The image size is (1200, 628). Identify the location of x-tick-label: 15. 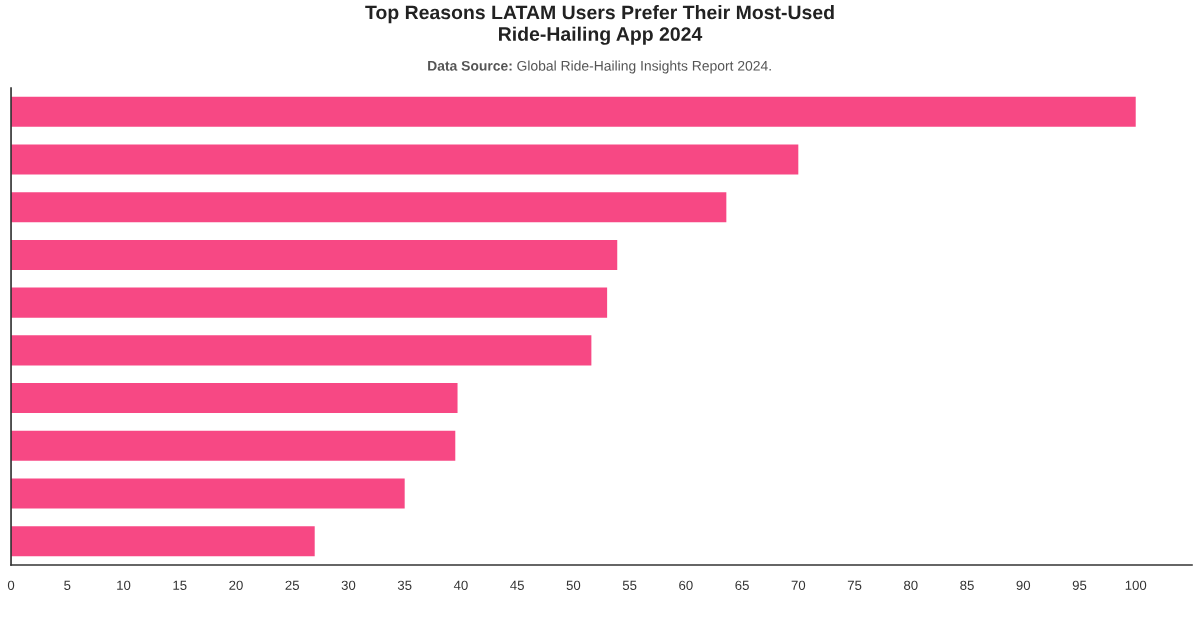
(180, 585).